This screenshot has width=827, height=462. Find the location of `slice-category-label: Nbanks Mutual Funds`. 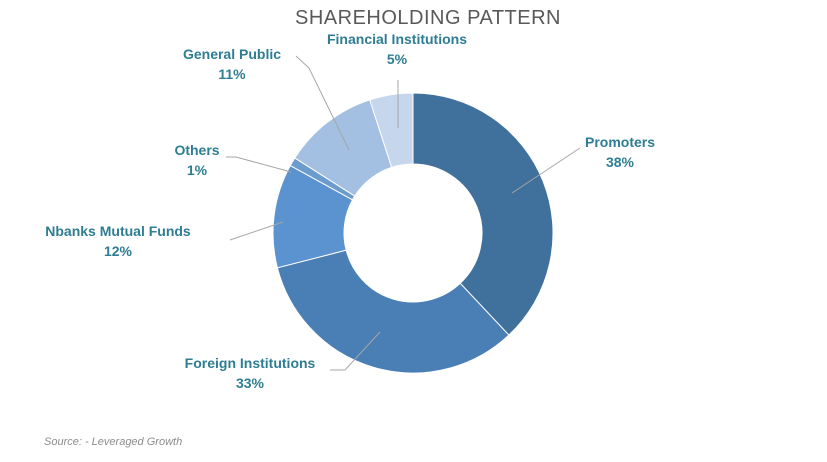

slice-category-label: Nbanks Mutual Funds is located at coordinates (118, 231).